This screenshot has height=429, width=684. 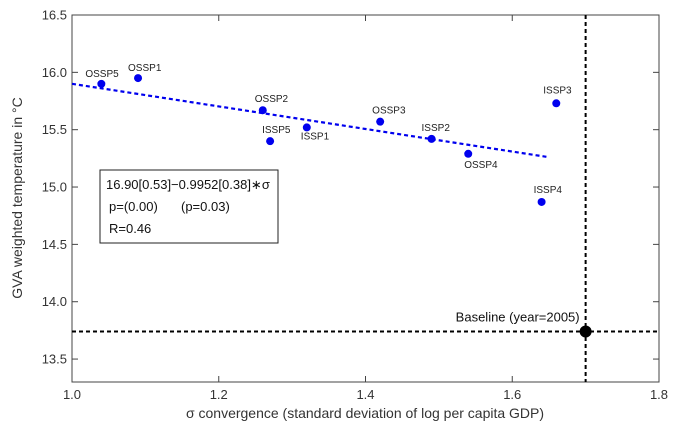 What do you see at coordinates (436, 128) in the screenshot?
I see `point-label: ISSP2` at bounding box center [436, 128].